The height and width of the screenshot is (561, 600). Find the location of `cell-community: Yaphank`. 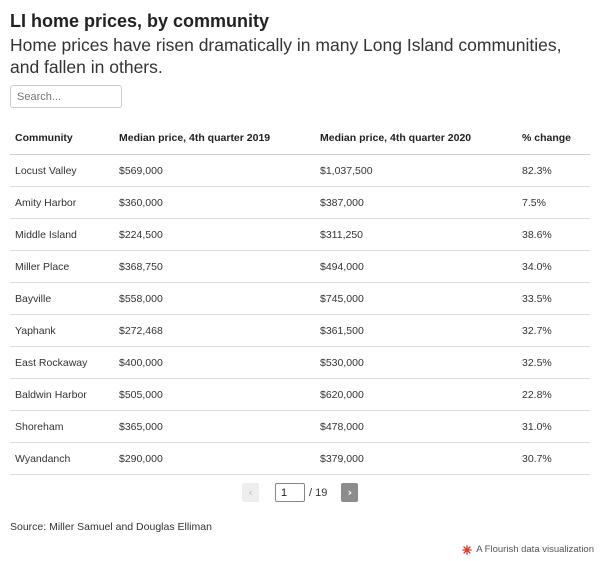

cell-community: Yaphank is located at coordinates (62, 330).